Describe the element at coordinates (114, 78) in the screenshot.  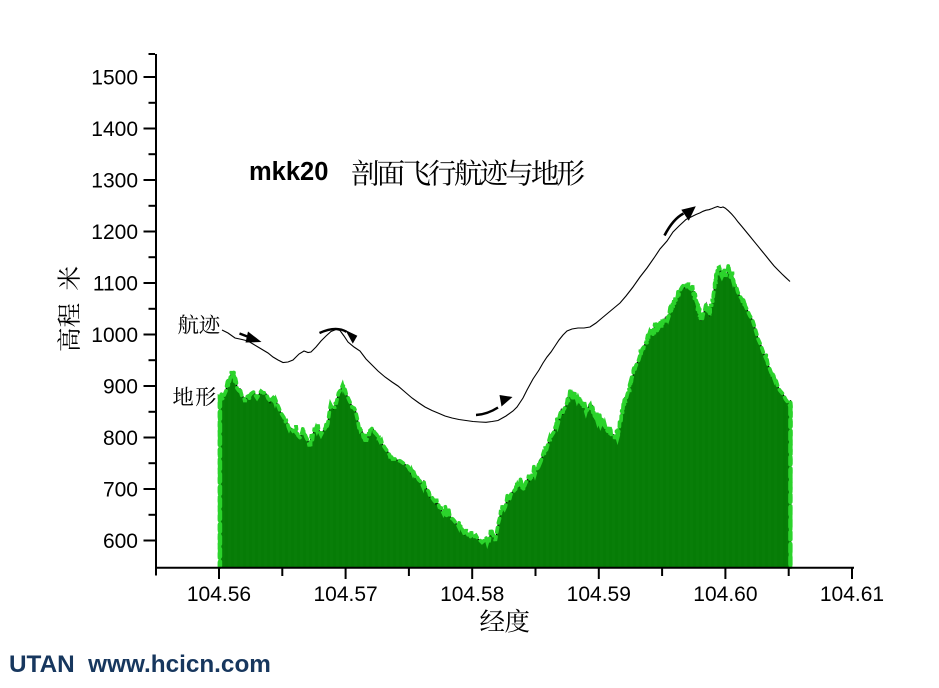
I see `svg-text: 1500` at that location.